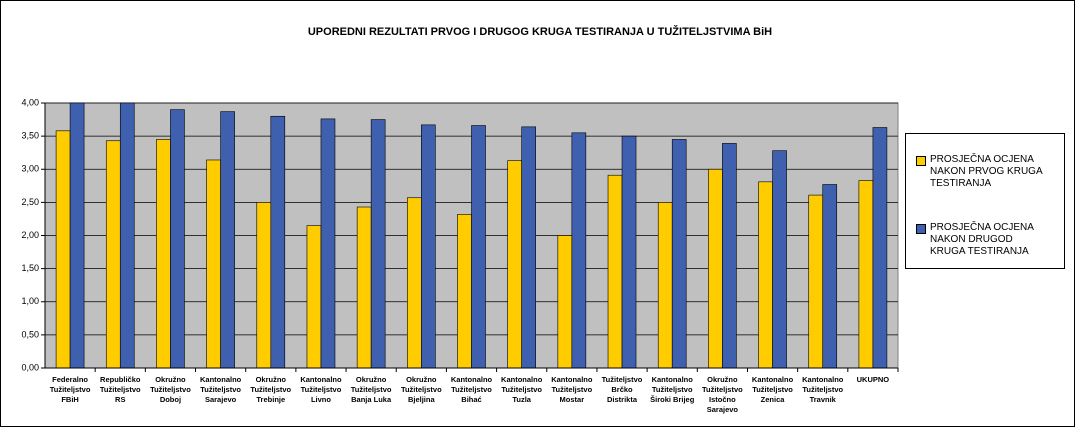 This screenshot has height=427, width=1075. Describe the element at coordinates (30, 102) in the screenshot. I see `y-tick-label: 4,00` at that location.